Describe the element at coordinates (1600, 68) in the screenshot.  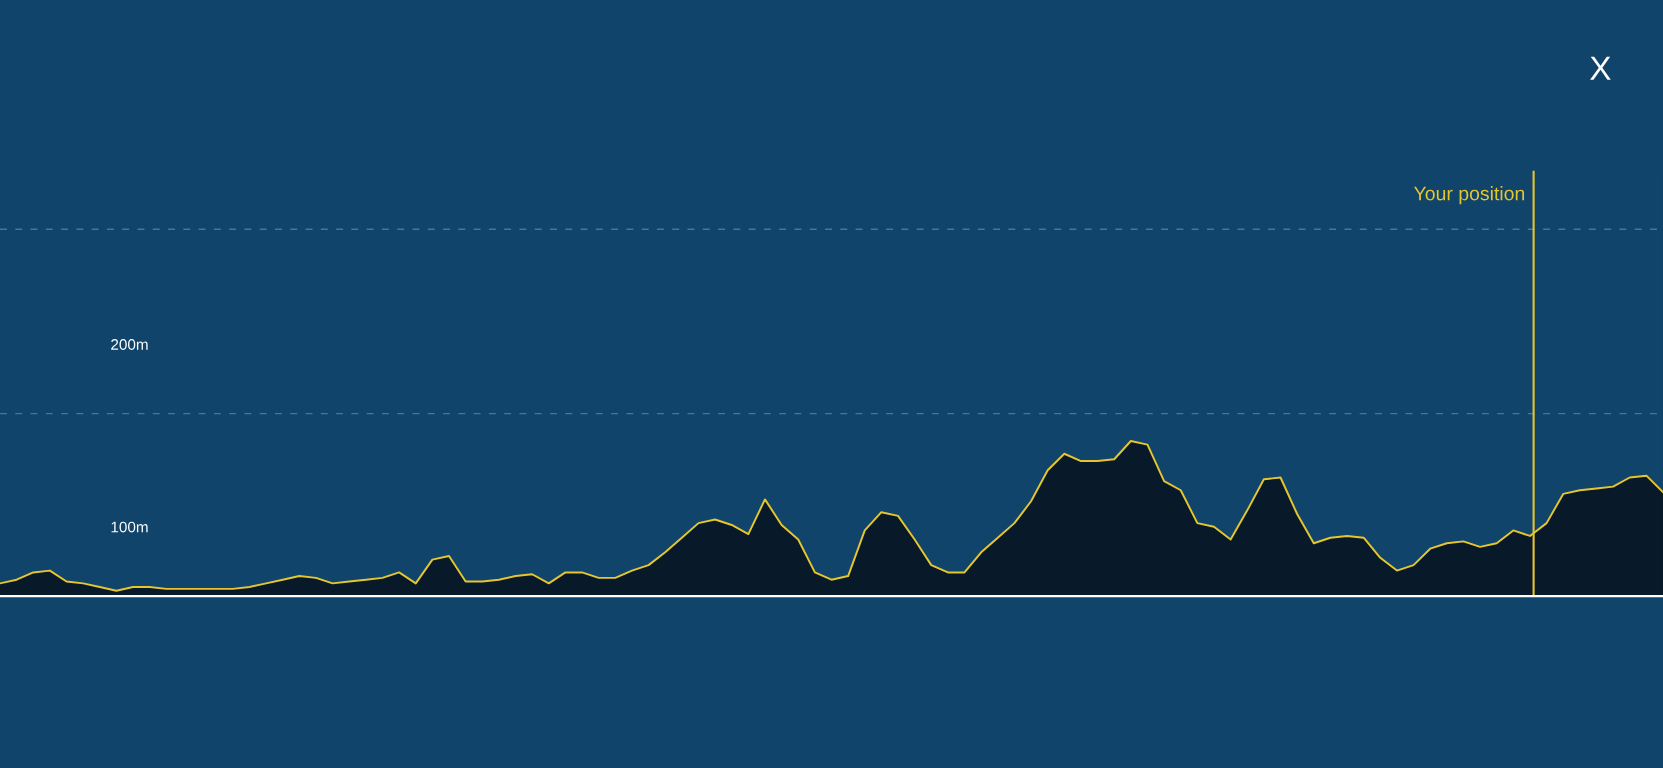
I see `text: X` at that location.